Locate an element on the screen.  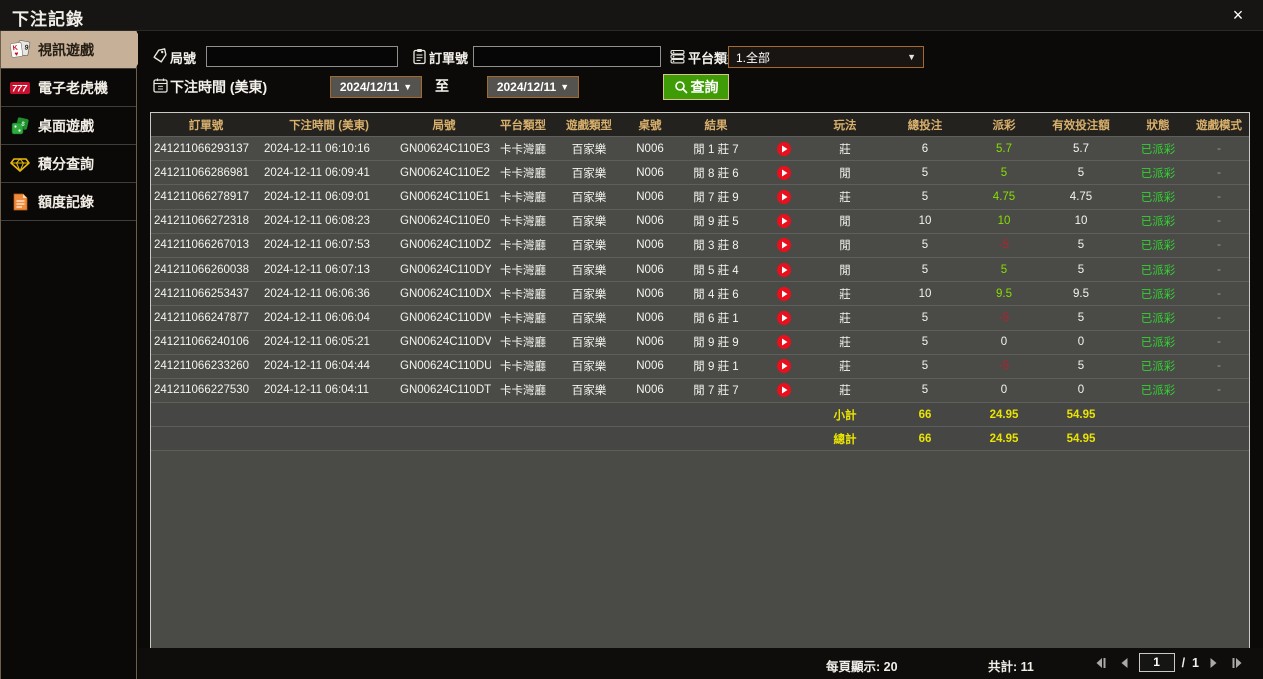
cell-result: 閒 7 莊 7 is located at coordinates (716, 391).